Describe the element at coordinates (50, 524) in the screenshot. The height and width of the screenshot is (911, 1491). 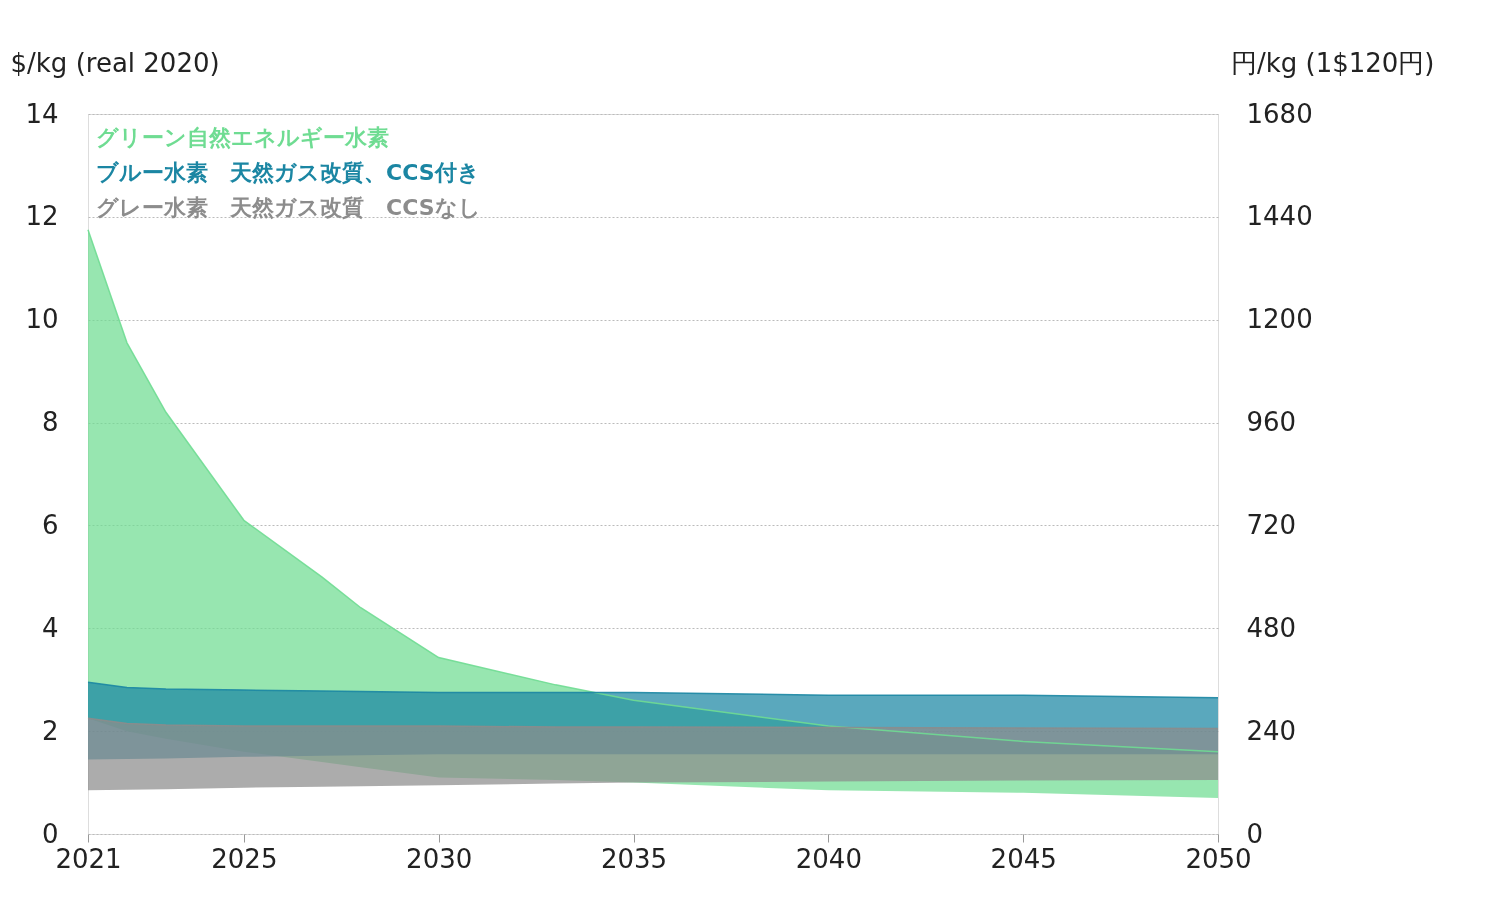
I see `y-tick-label: 6` at that location.